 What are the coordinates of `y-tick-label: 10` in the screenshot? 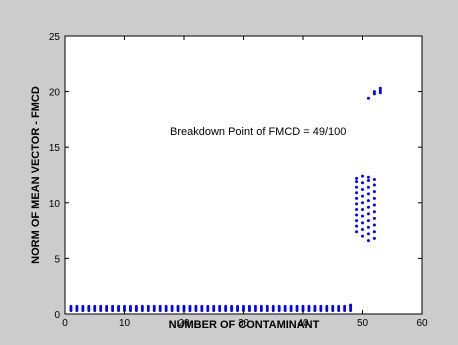 It's located at (55, 204).